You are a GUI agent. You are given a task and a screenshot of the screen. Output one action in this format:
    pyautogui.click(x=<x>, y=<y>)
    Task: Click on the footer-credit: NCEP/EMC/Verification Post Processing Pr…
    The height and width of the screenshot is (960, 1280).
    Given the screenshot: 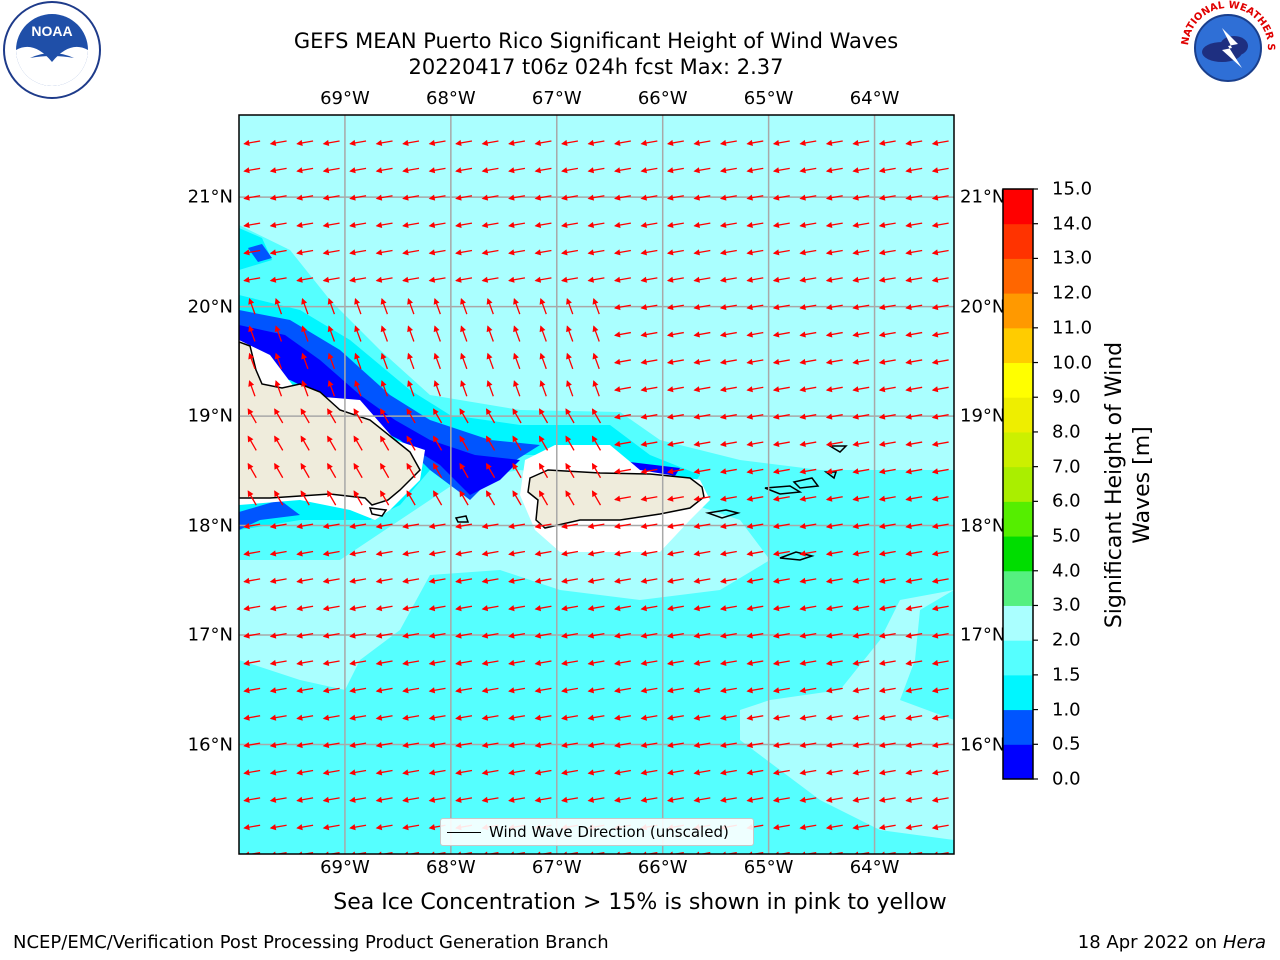 What is the action you would take?
    pyautogui.click(x=311, y=942)
    